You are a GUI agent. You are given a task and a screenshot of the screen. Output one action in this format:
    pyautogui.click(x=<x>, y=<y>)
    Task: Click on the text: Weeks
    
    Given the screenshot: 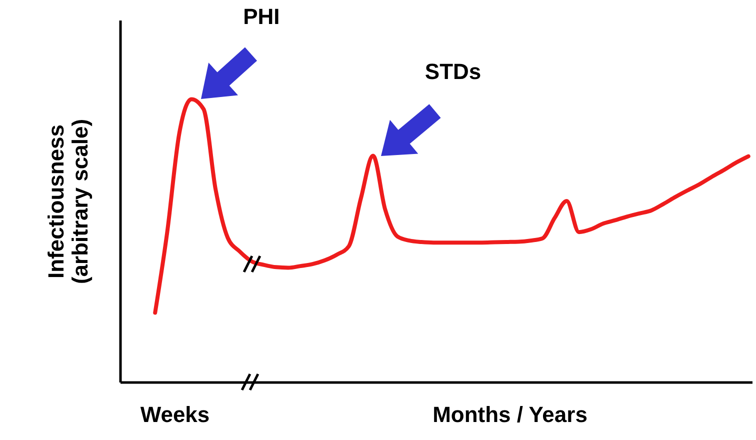 What is the action you would take?
    pyautogui.click(x=175, y=415)
    